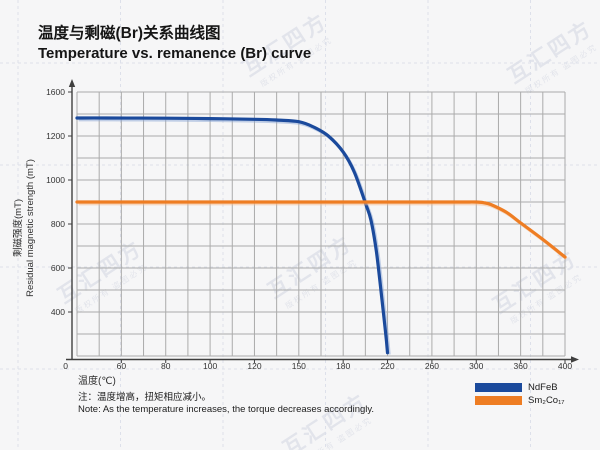  Describe the element at coordinates (175, 53) in the screenshot. I see `chart-title-en: Temperature vs. remanence (Br) curve` at that location.